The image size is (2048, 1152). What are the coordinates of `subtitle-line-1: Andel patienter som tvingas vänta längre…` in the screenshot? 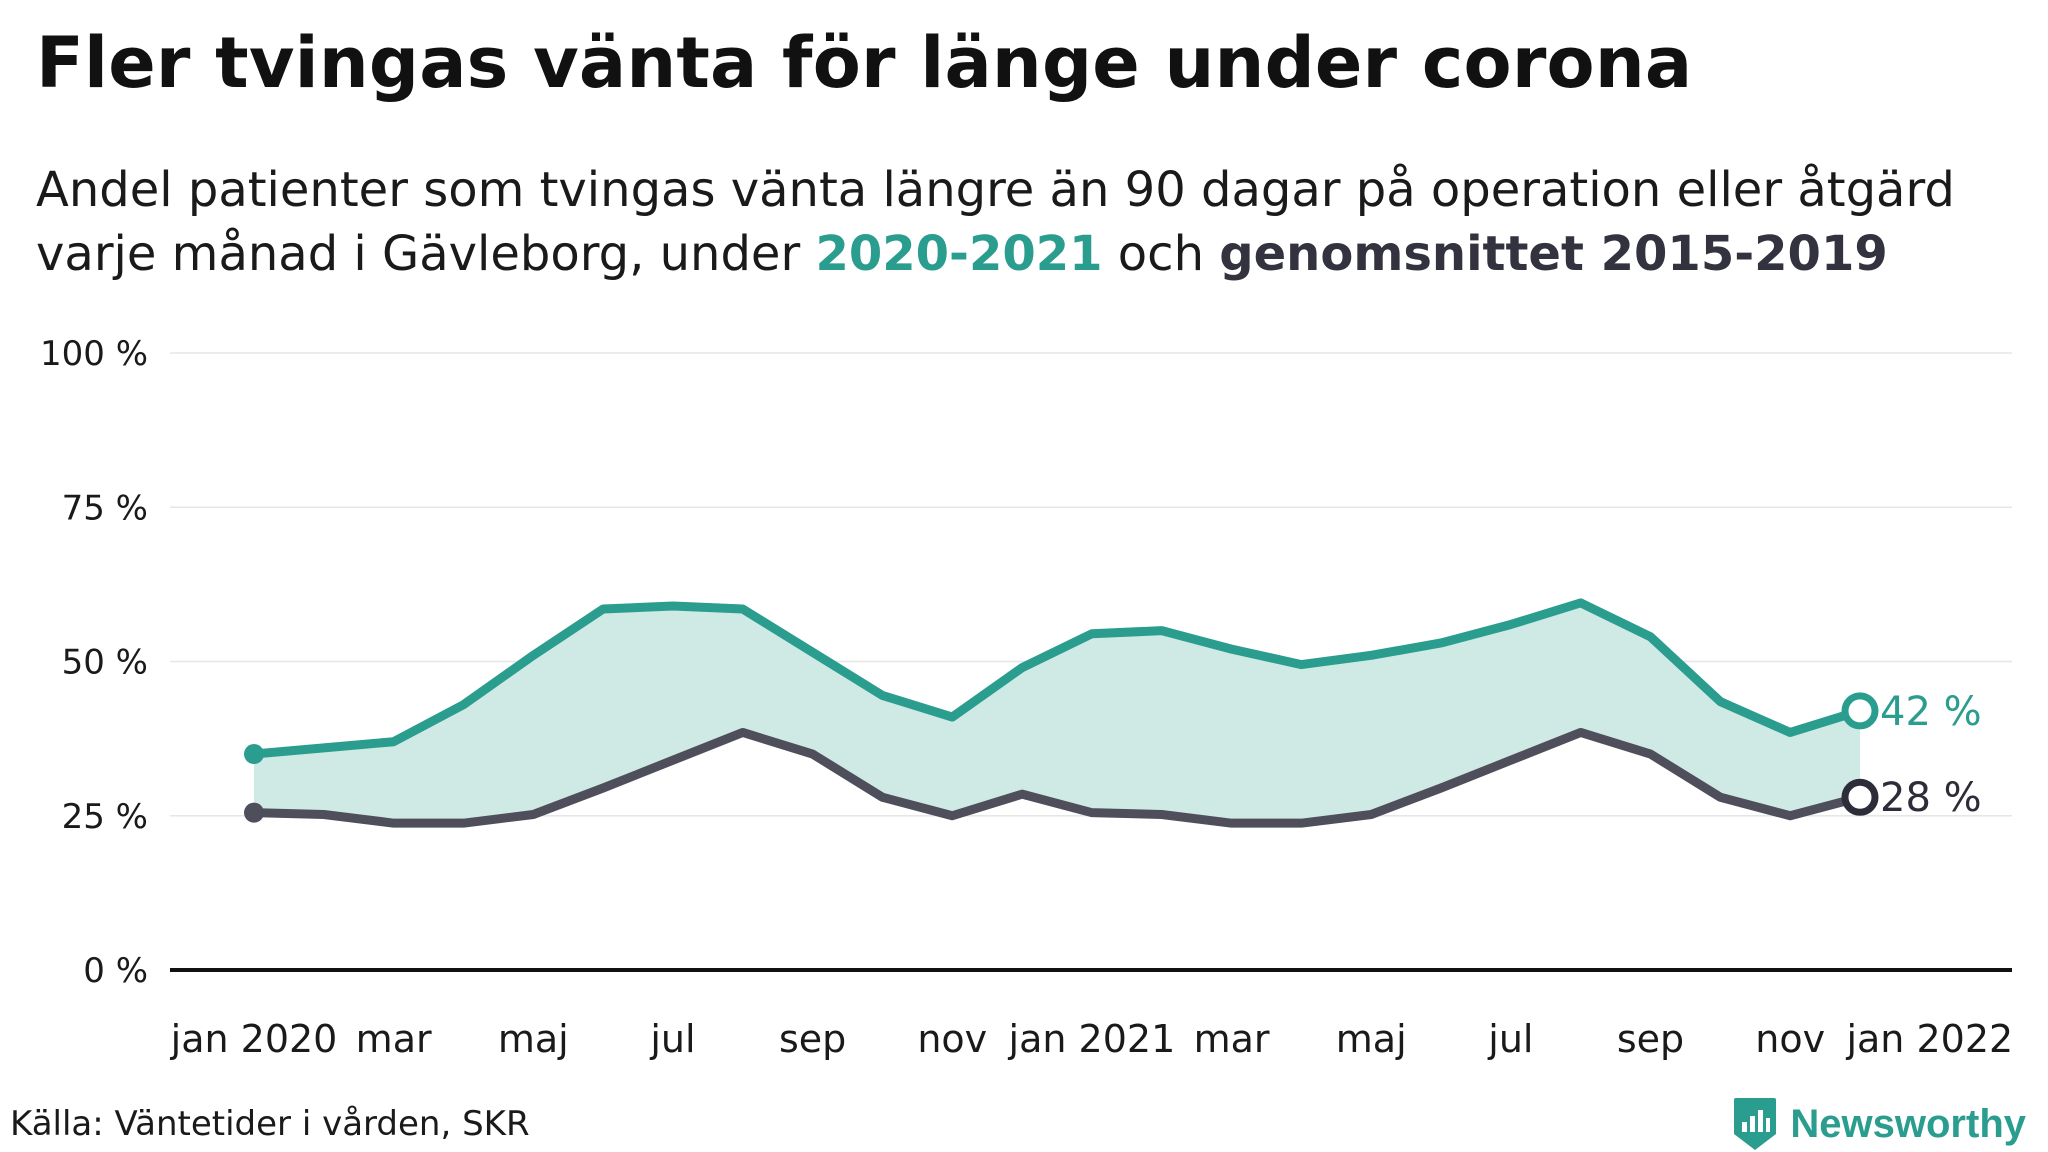 It's located at (995, 190).